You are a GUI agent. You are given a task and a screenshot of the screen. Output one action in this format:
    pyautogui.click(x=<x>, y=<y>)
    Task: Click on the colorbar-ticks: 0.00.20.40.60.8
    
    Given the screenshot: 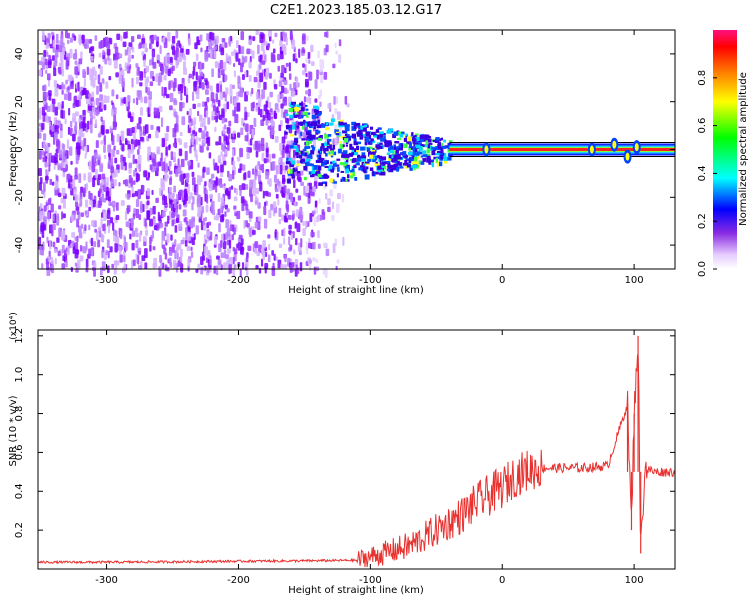 What is the action you would take?
    pyautogui.click(x=707, y=173)
    